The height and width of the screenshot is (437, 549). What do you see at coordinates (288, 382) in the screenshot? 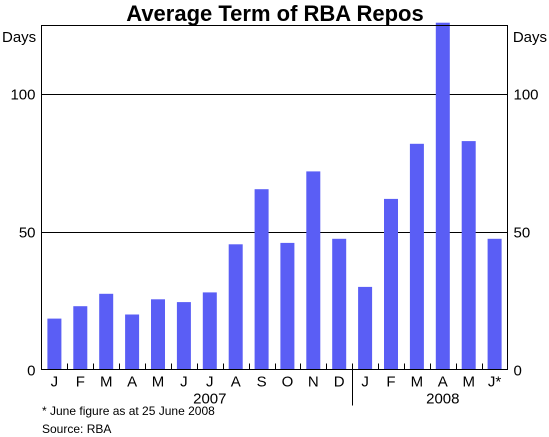
I see `x-tick-label: O` at bounding box center [288, 382].